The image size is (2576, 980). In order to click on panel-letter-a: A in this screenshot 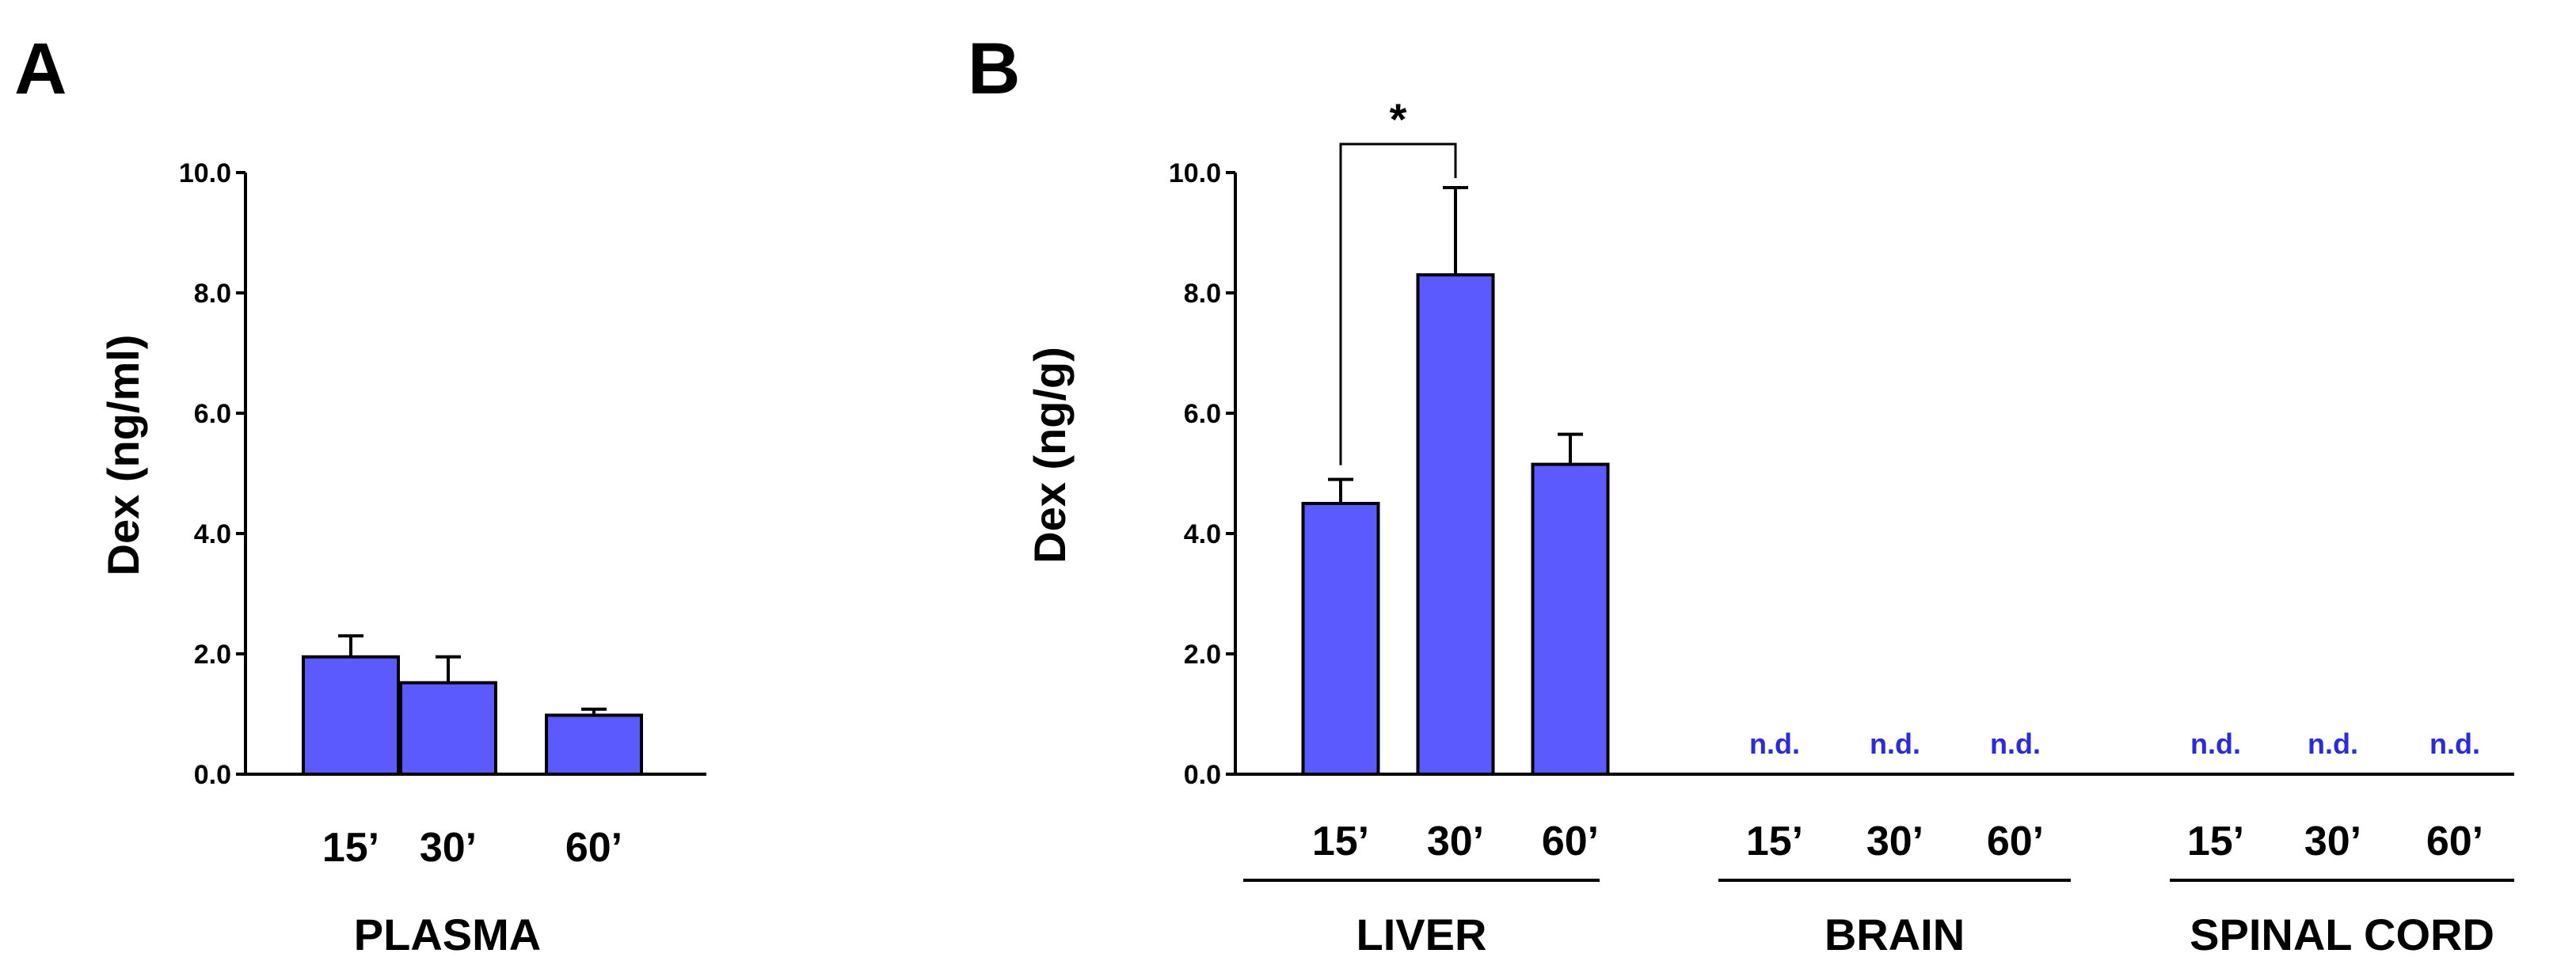, I will do `click(40, 68)`.